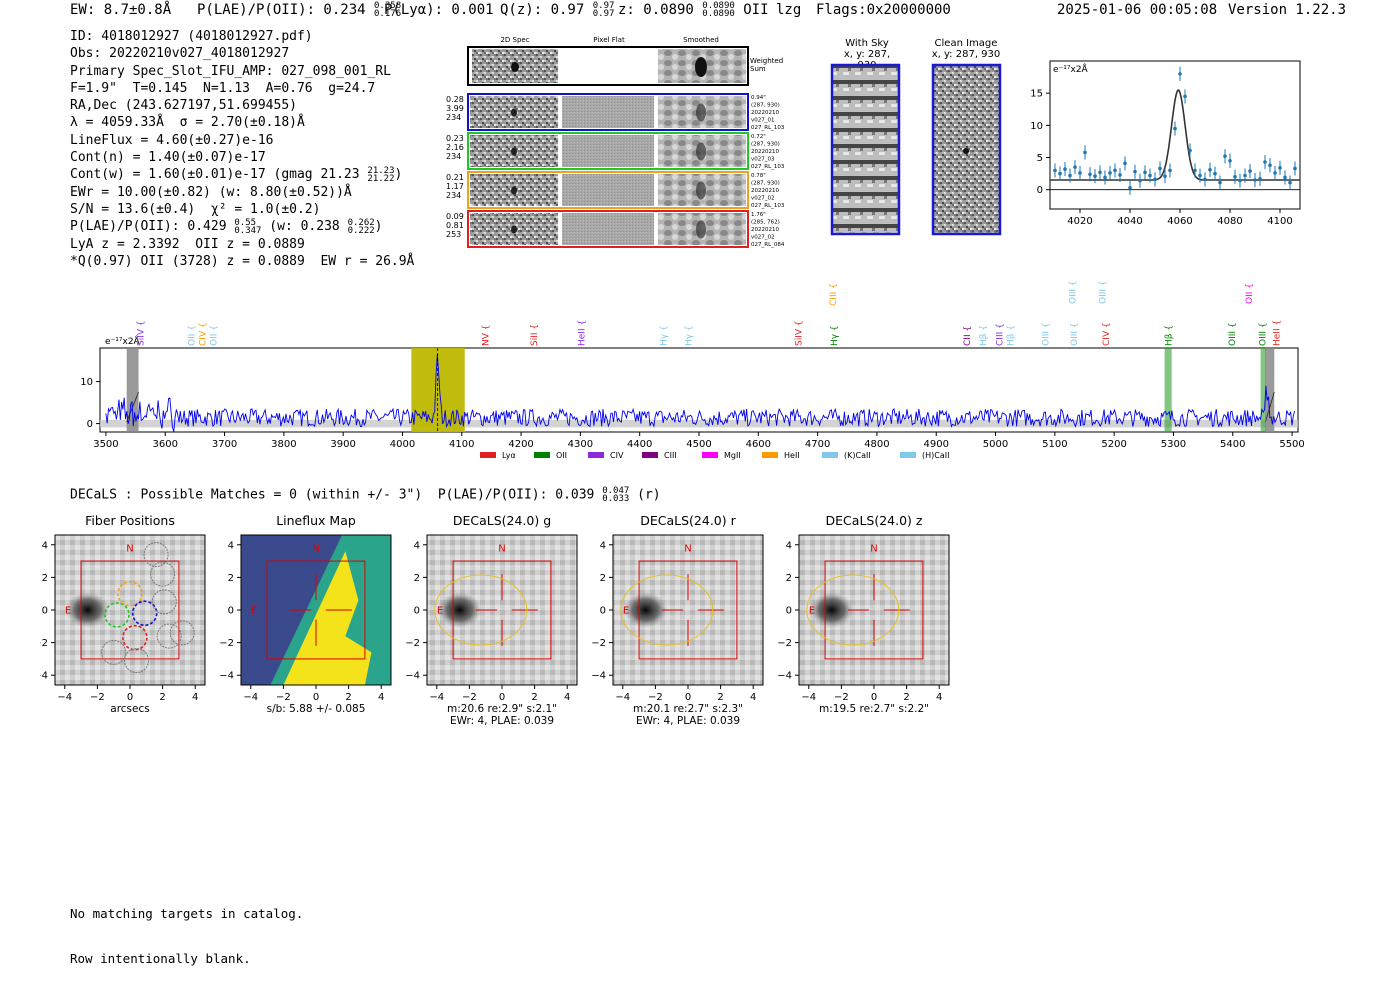 The image size is (1400, 981). What do you see at coordinates (316, 709) in the screenshot?
I see `panel-caption-1-0: s/b: 5.88 +/- 0.085` at bounding box center [316, 709].